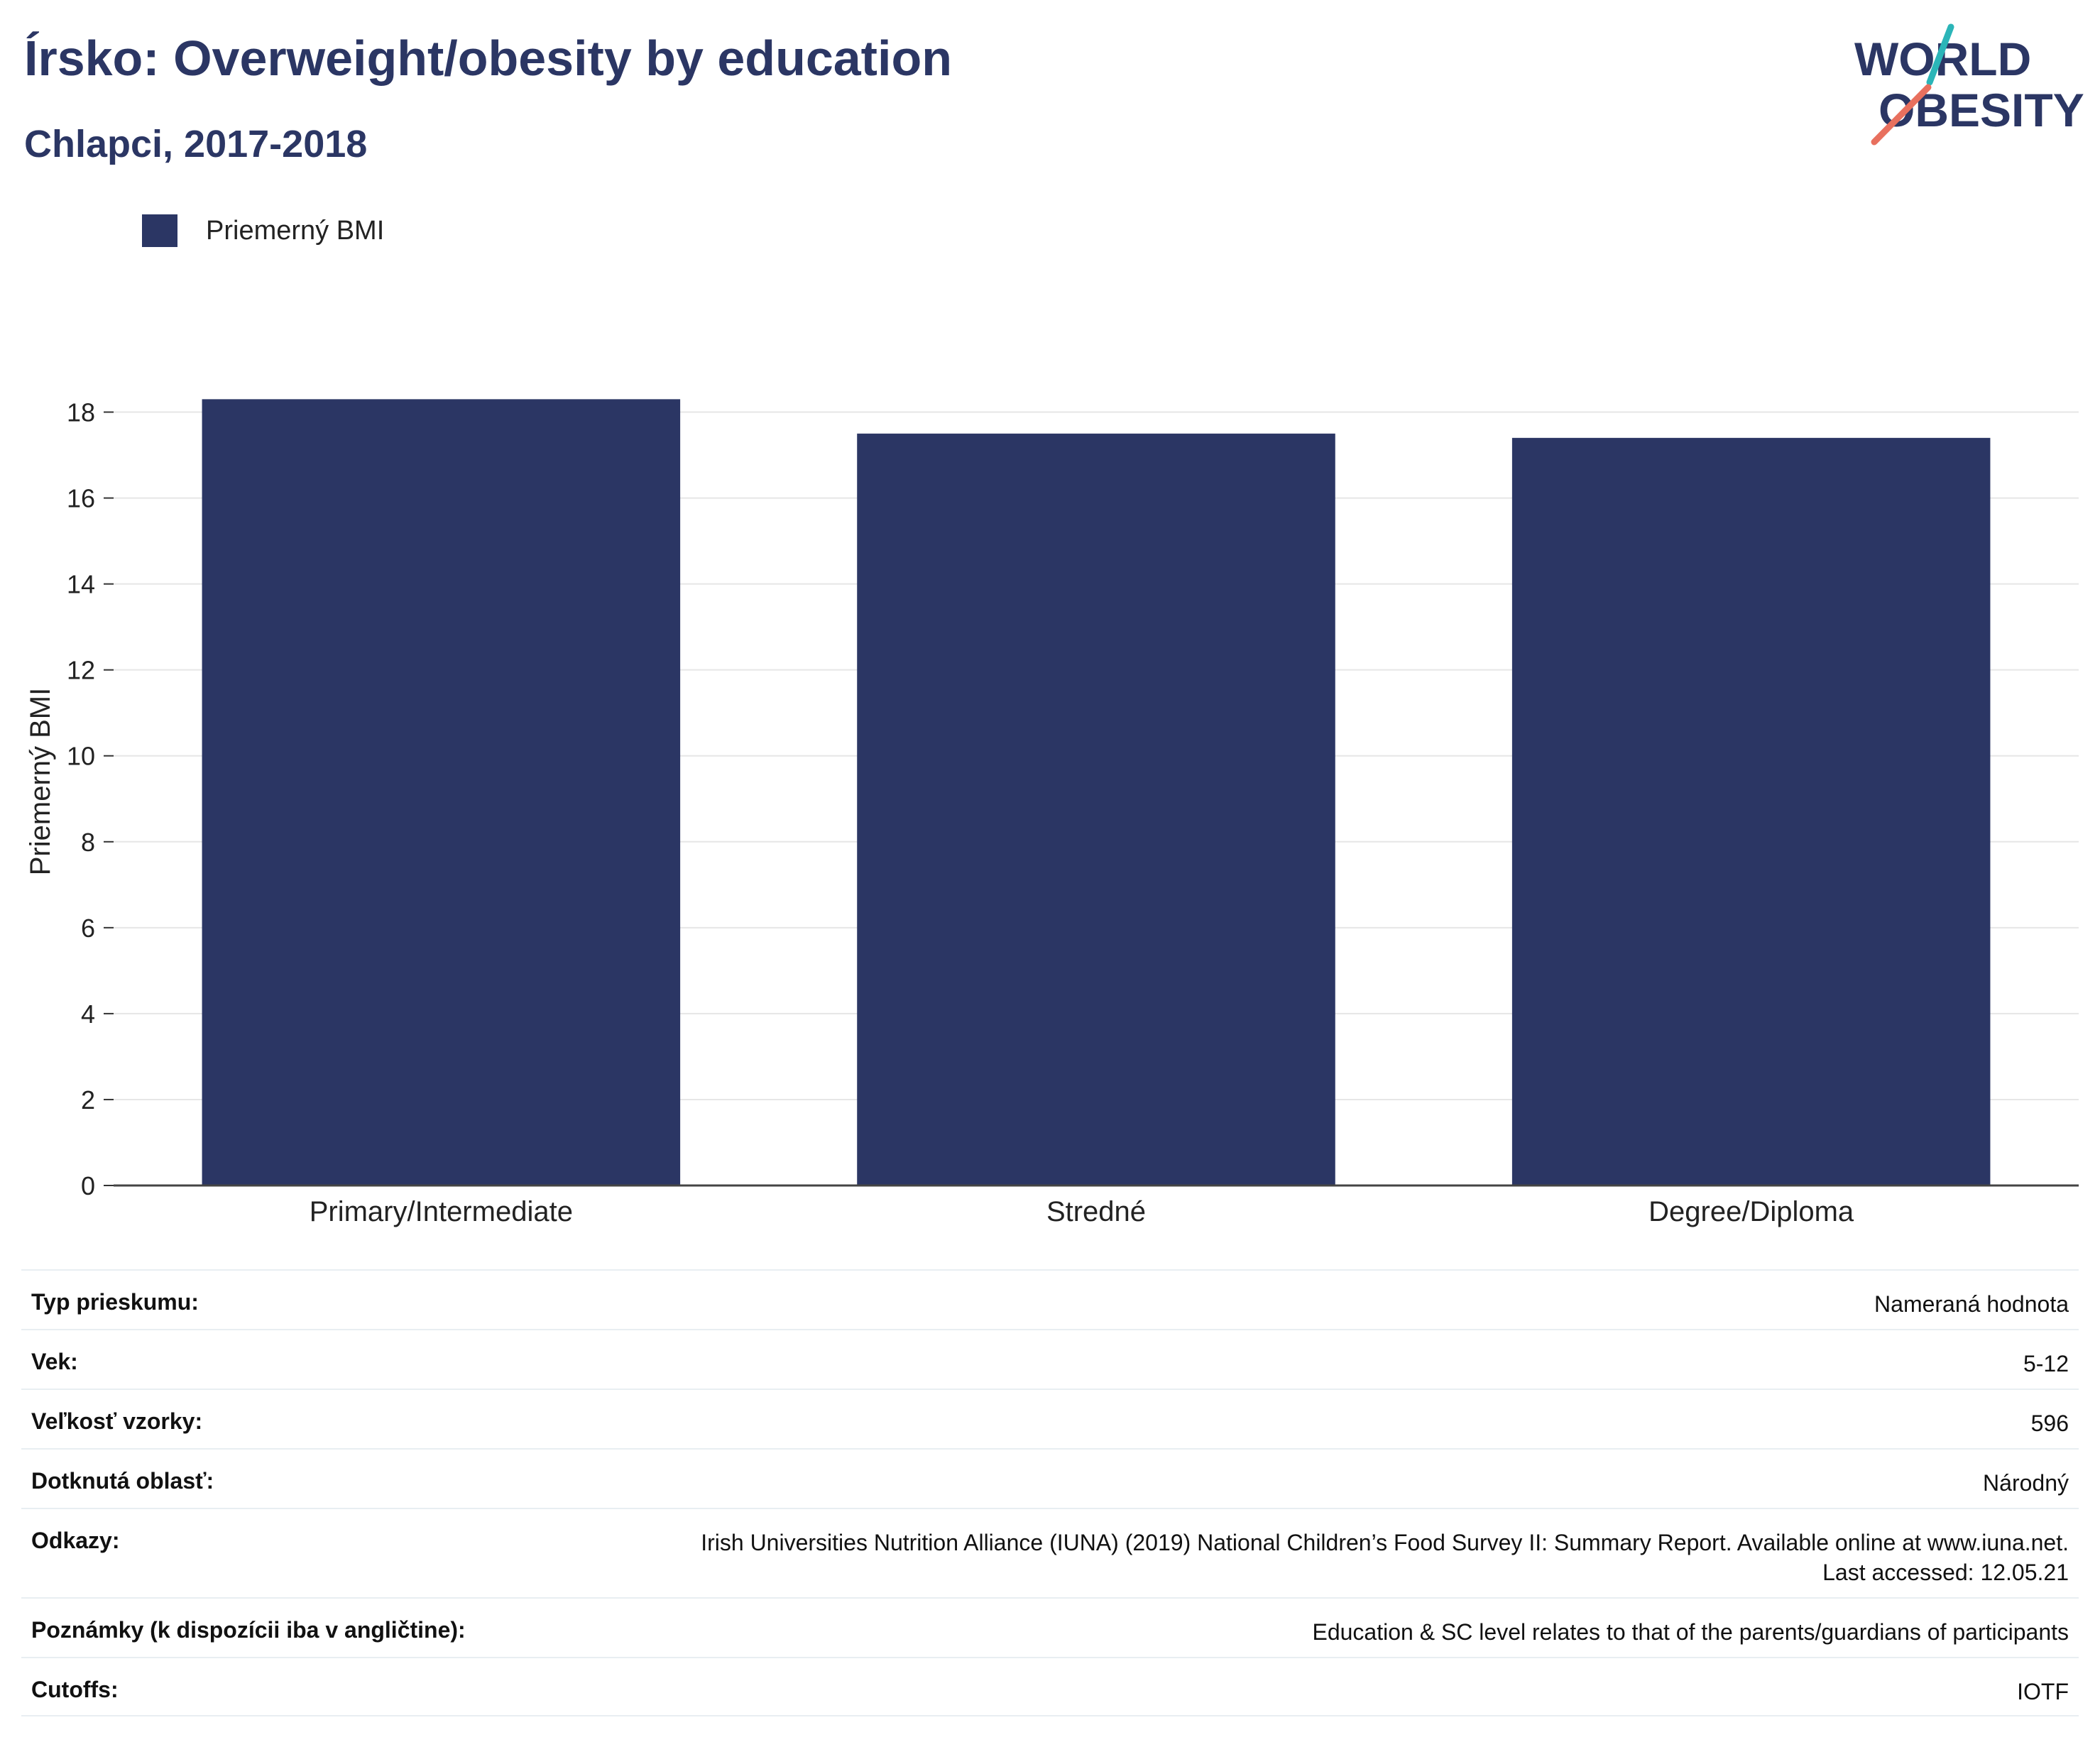 The image size is (2100, 1747). I want to click on info-value: IOTF, so click(2043, 1691).